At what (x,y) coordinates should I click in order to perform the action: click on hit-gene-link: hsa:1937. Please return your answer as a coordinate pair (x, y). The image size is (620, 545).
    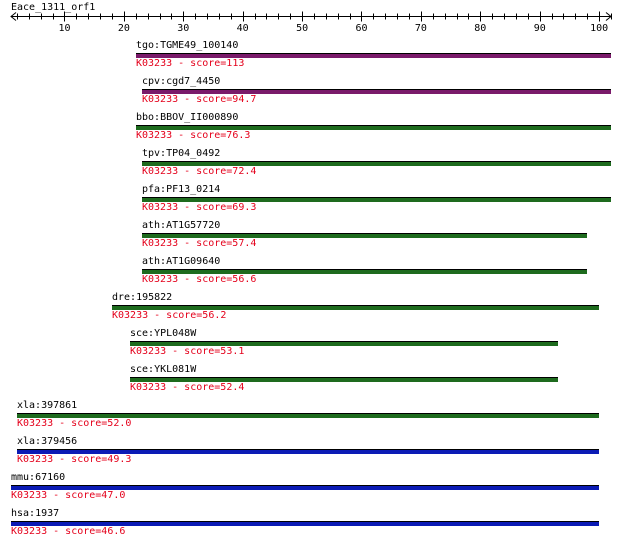
    Looking at the image, I should click on (35, 513).